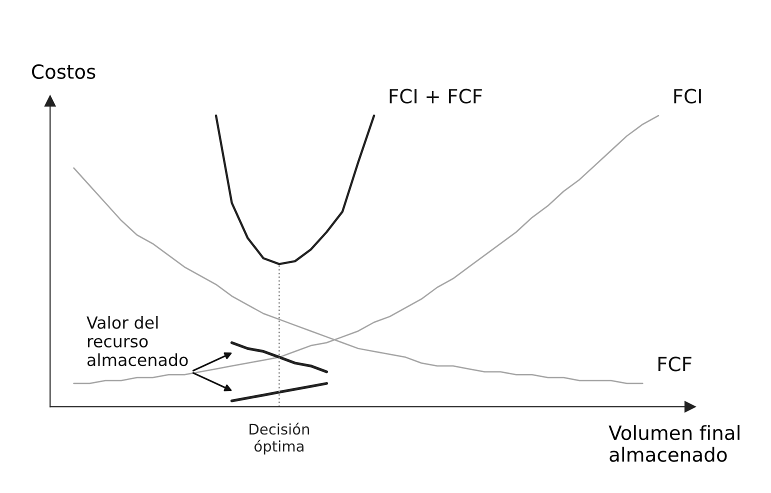 The height and width of the screenshot is (493, 771). What do you see at coordinates (64, 71) in the screenshot?
I see `y-axis-title: Costos` at bounding box center [64, 71].